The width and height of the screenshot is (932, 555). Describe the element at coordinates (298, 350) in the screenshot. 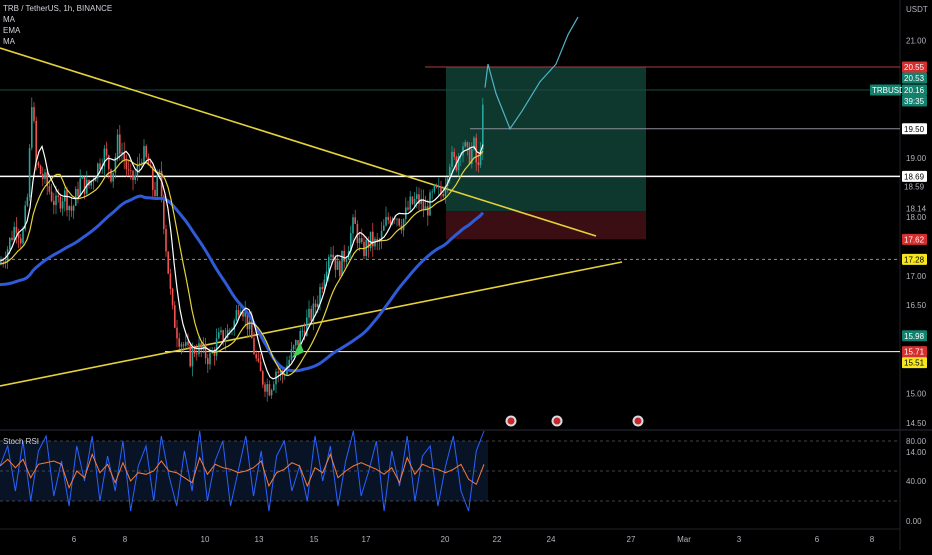

I see `long-entry-marker` at that location.